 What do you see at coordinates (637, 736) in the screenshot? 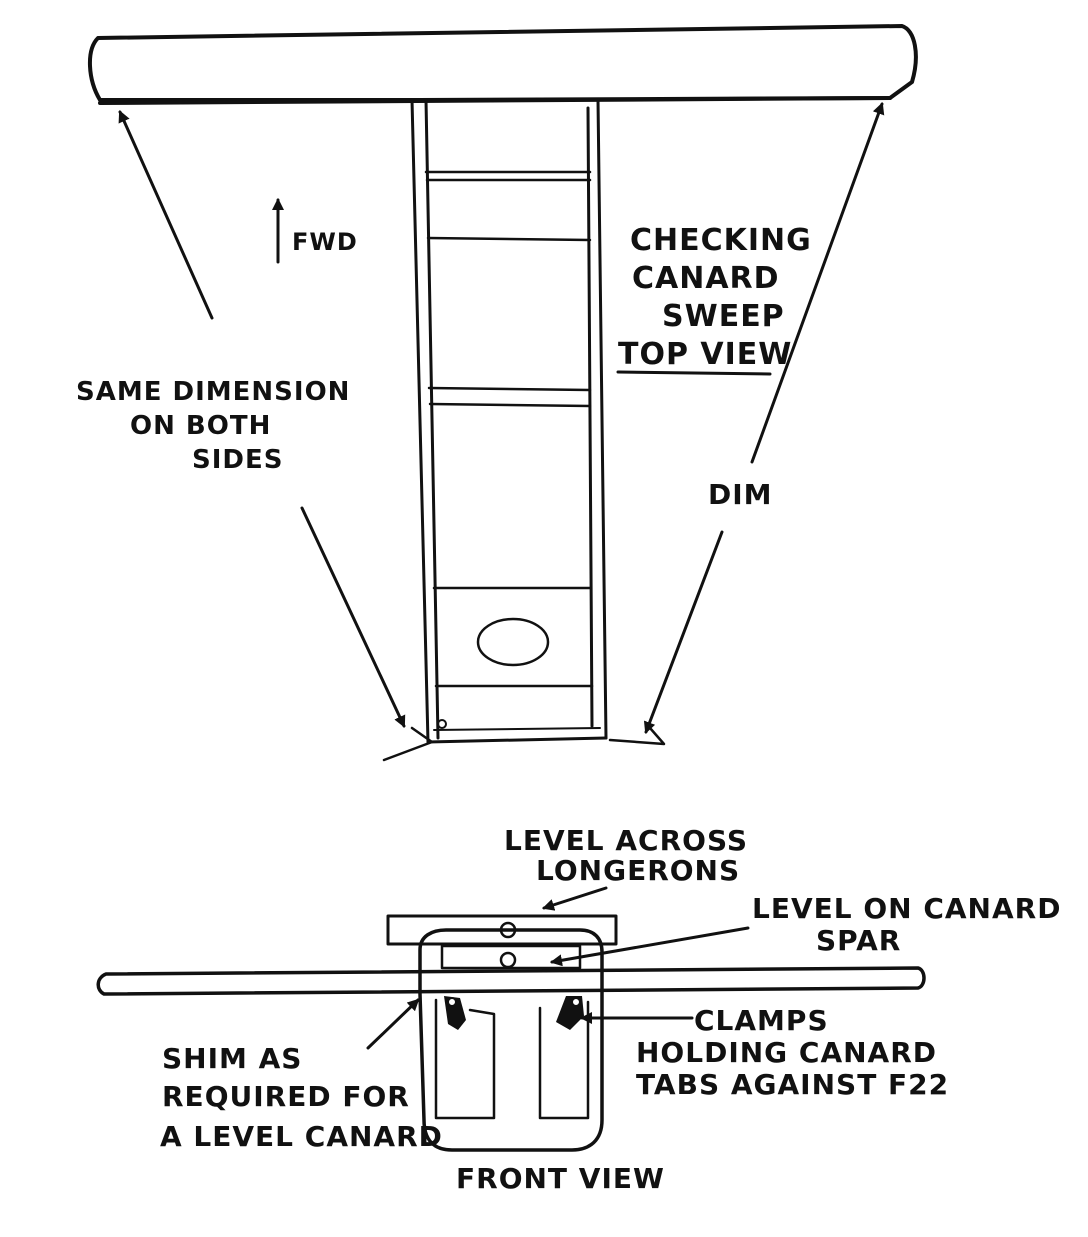
I see `right-fuselage-corner-mark` at bounding box center [637, 736].